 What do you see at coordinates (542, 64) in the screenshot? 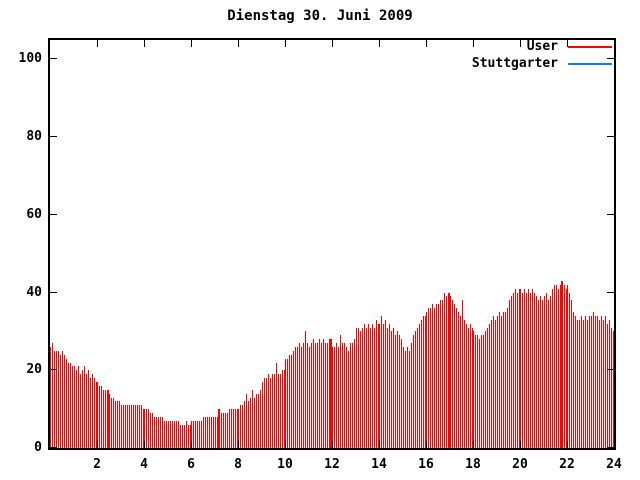
I see `legend-entry-stuttgarter: Stuttgarter` at bounding box center [542, 64].